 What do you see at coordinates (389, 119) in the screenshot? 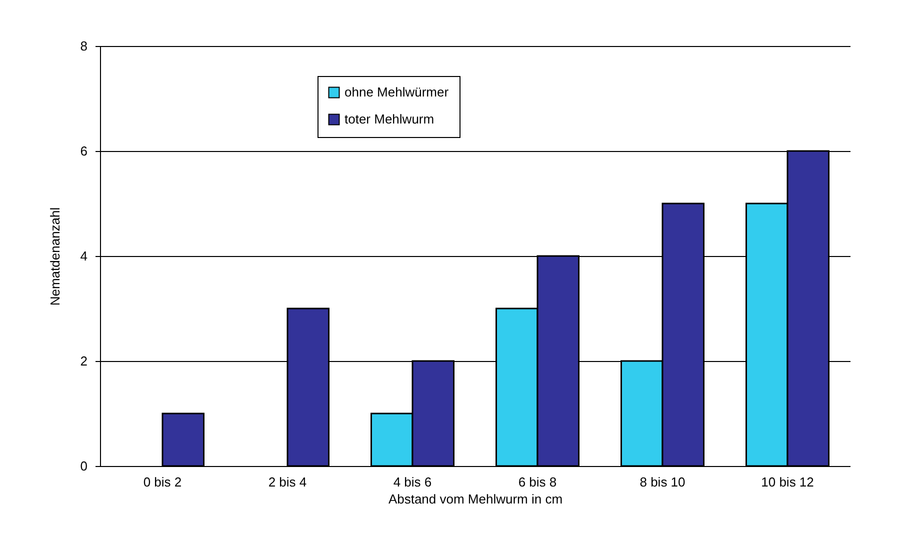
I see `legend-label: toter Mehlwurm` at bounding box center [389, 119].